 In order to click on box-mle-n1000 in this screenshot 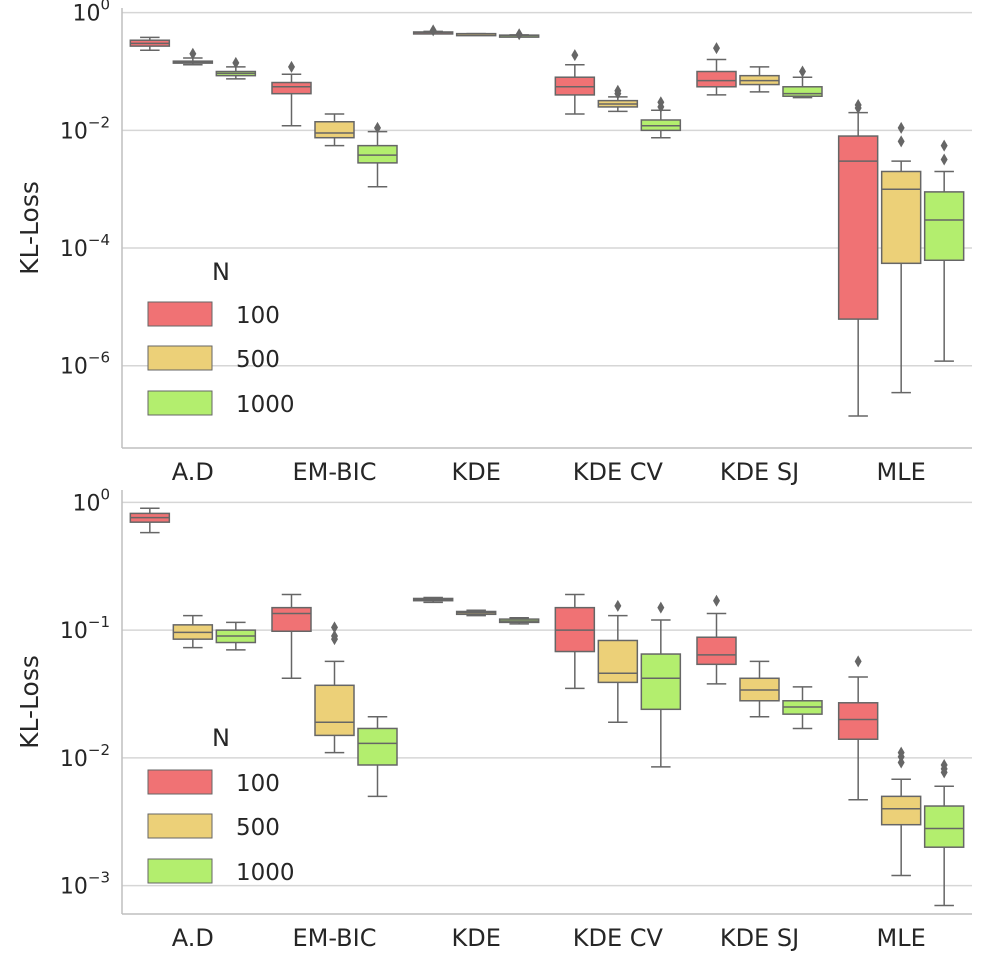, I will do `click(944, 250)`.